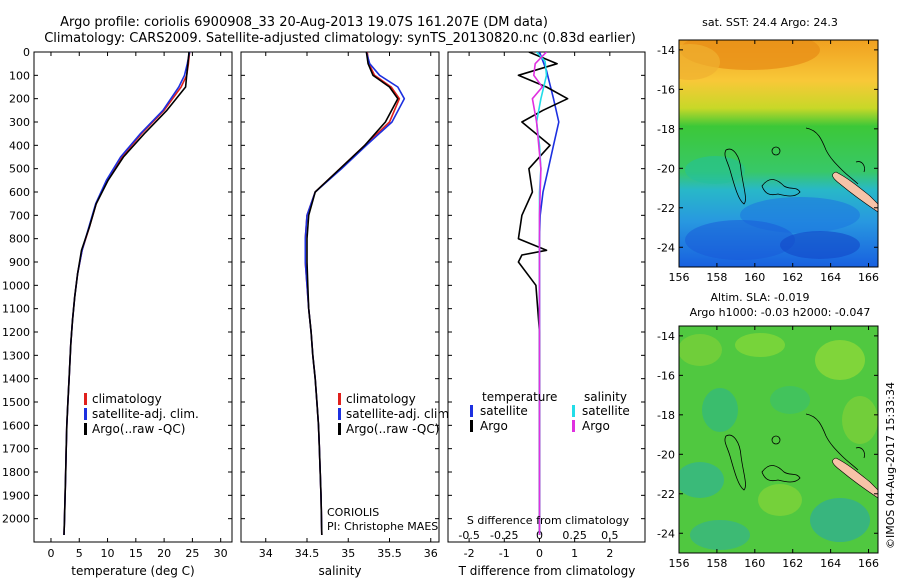 This screenshot has height=580, width=900. Describe the element at coordinates (547, 571) in the screenshot. I see `t-difference-xlabel: T difference from climatology` at that location.